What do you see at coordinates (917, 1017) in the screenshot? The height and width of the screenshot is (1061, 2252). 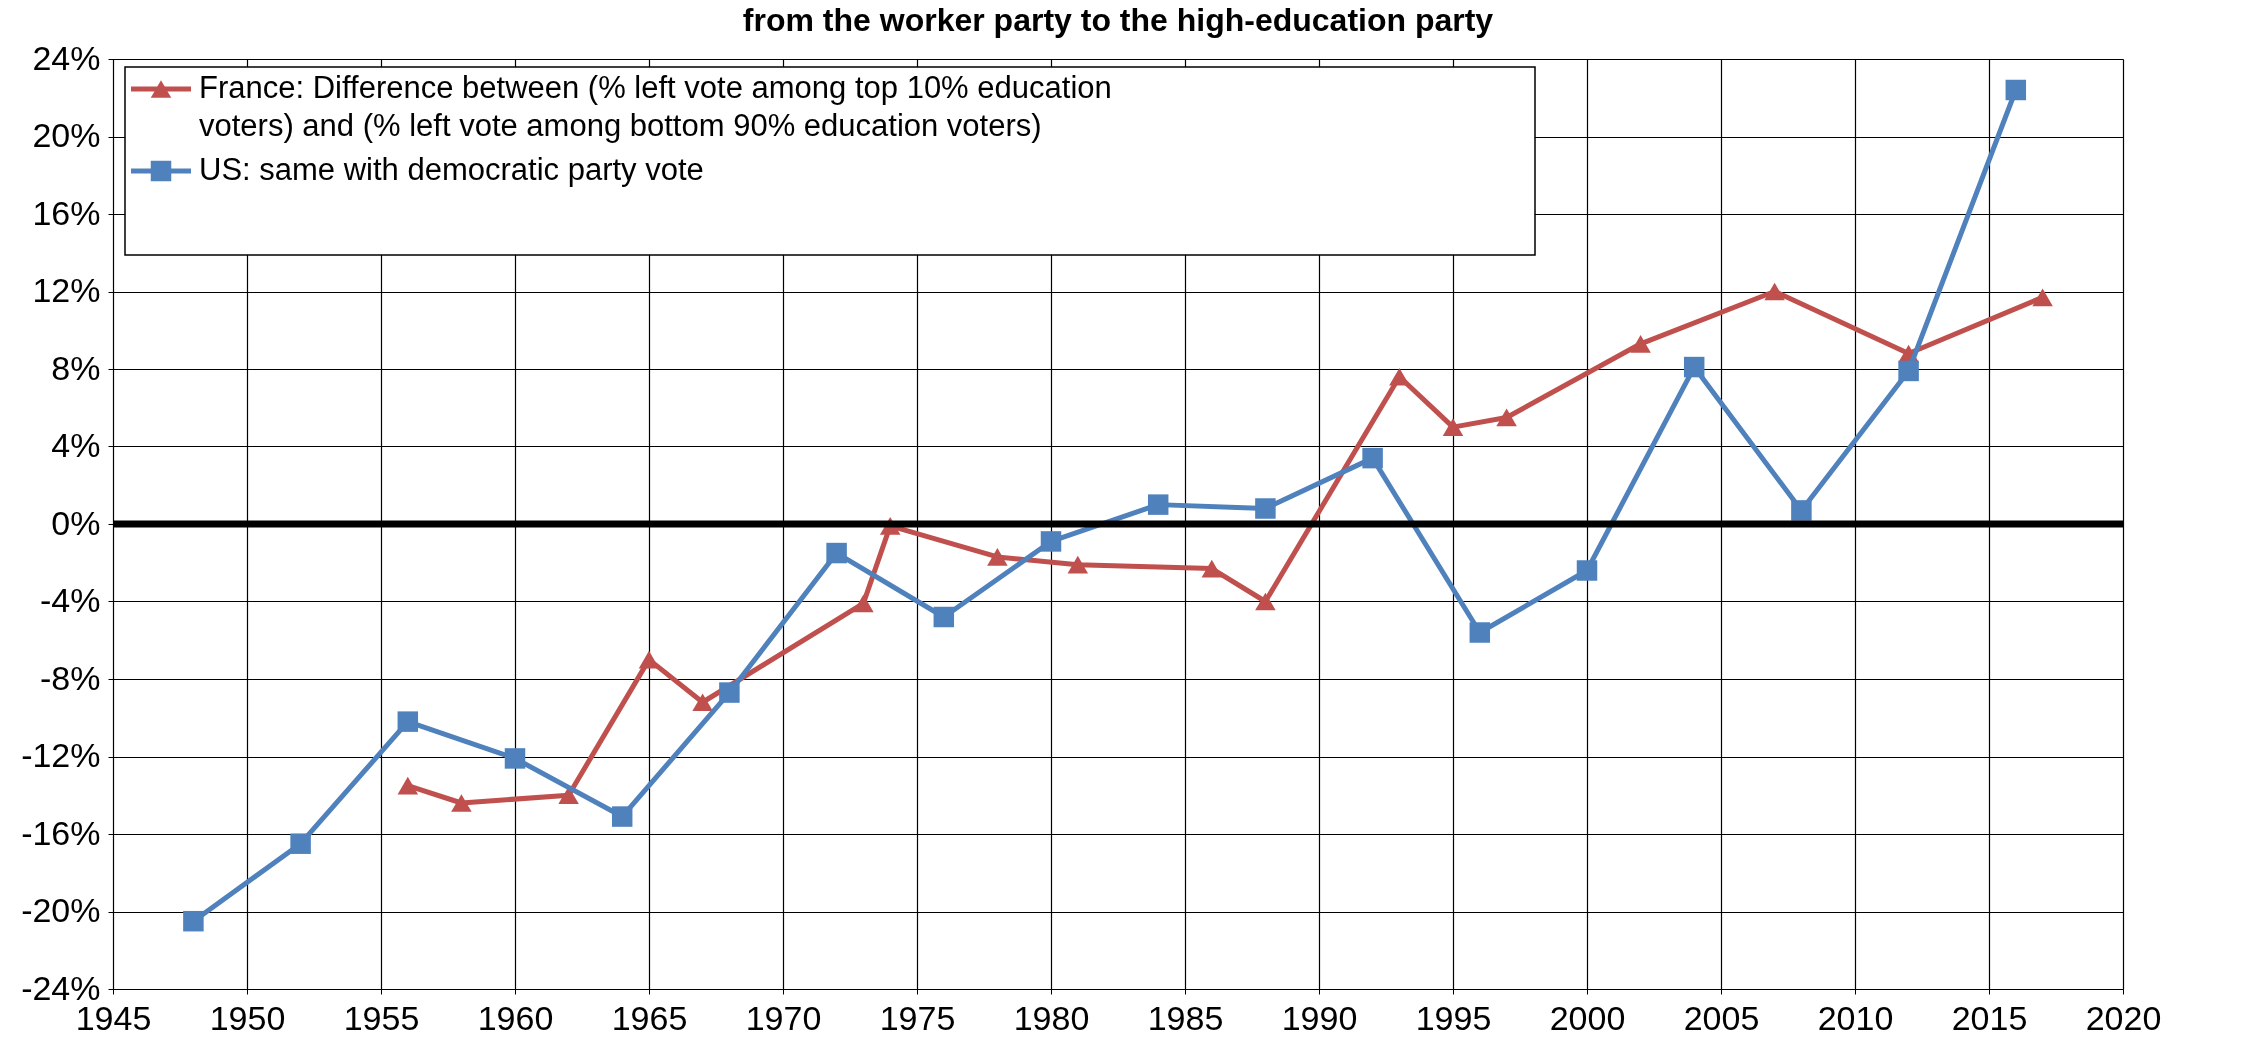 I see `x-tick-label: 1975` at bounding box center [917, 1017].